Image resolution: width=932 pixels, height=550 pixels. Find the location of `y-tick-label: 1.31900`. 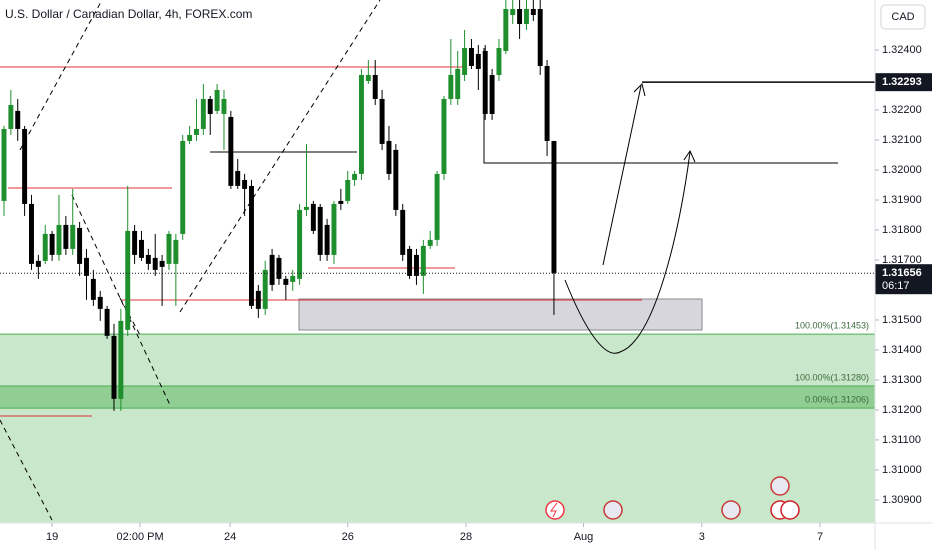

y-tick-label: 1.31900 is located at coordinates (902, 200).